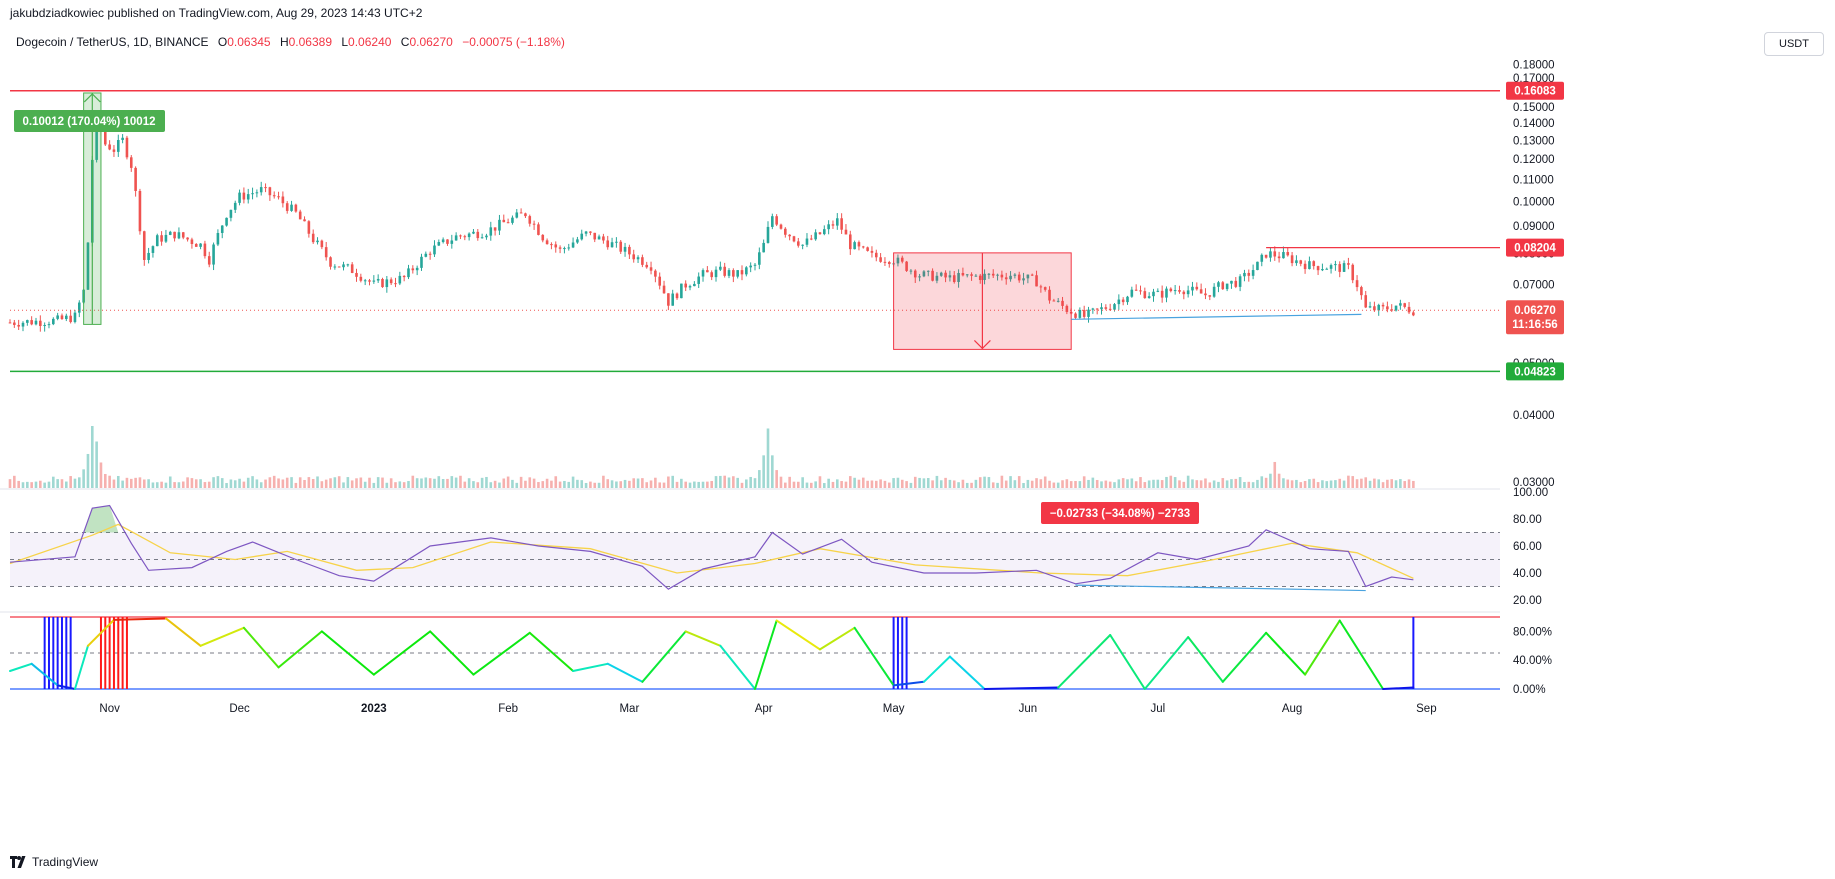 The width and height of the screenshot is (1835, 879). Describe the element at coordinates (1794, 44) in the screenshot. I see `currency-button: USDT` at that location.